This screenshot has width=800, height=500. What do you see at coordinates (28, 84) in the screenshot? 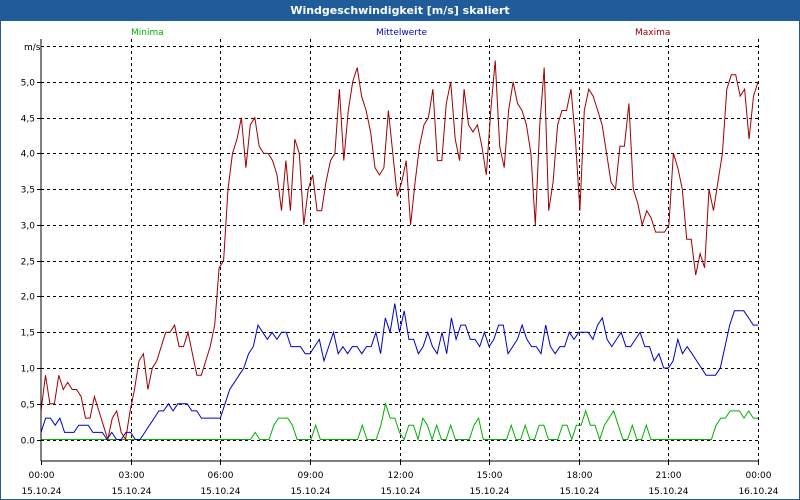
I see `y-tick-label: 5,0` at bounding box center [28, 84].